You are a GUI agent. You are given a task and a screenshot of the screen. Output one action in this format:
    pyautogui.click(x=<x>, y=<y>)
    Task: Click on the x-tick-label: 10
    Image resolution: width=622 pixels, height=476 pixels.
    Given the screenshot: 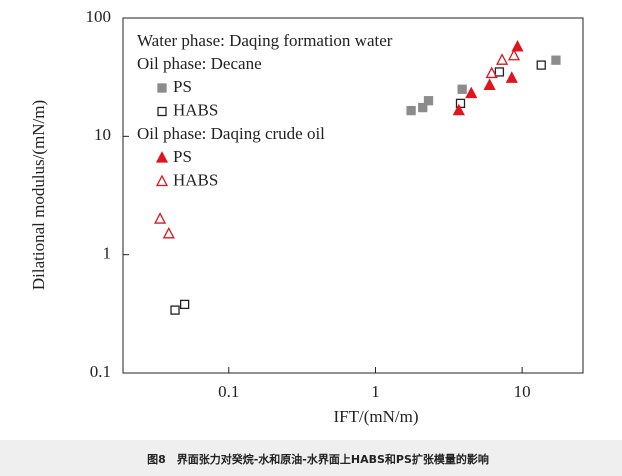 What is the action you would take?
    pyautogui.click(x=522, y=391)
    